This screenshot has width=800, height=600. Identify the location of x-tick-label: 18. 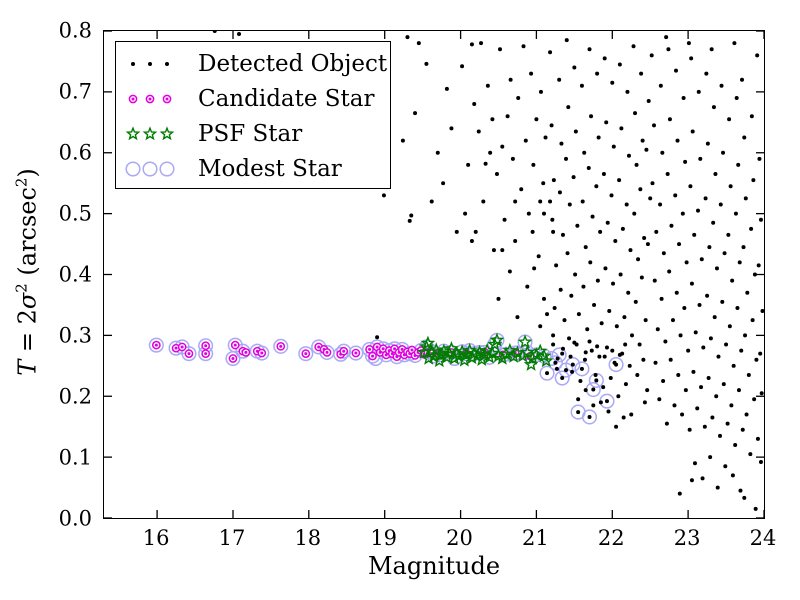
(308, 538).